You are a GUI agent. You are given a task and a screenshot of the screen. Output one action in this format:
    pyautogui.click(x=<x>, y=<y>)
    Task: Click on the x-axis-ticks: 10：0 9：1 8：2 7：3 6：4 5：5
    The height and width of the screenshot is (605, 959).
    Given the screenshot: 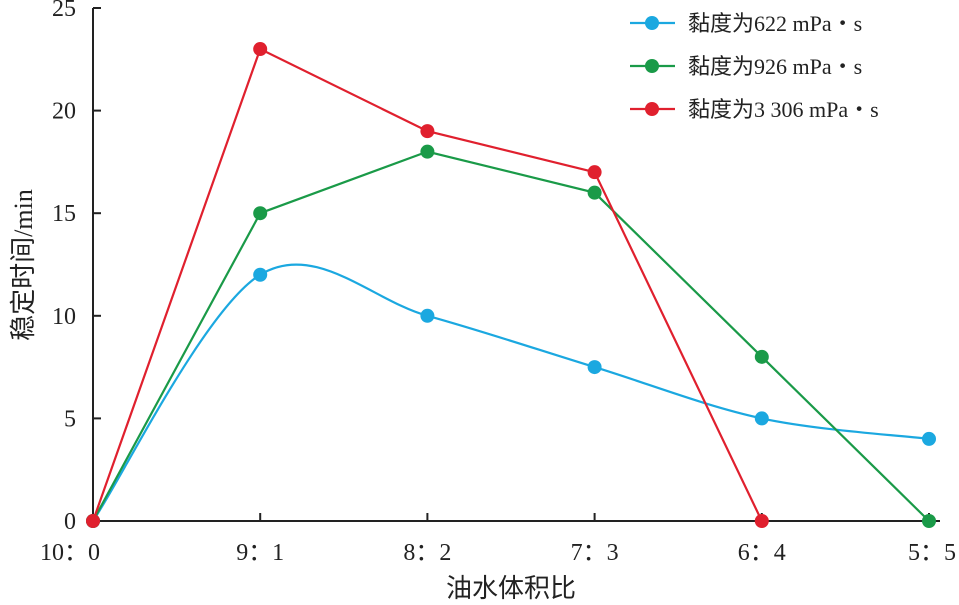 What is the action you would take?
    pyautogui.click(x=498, y=539)
    